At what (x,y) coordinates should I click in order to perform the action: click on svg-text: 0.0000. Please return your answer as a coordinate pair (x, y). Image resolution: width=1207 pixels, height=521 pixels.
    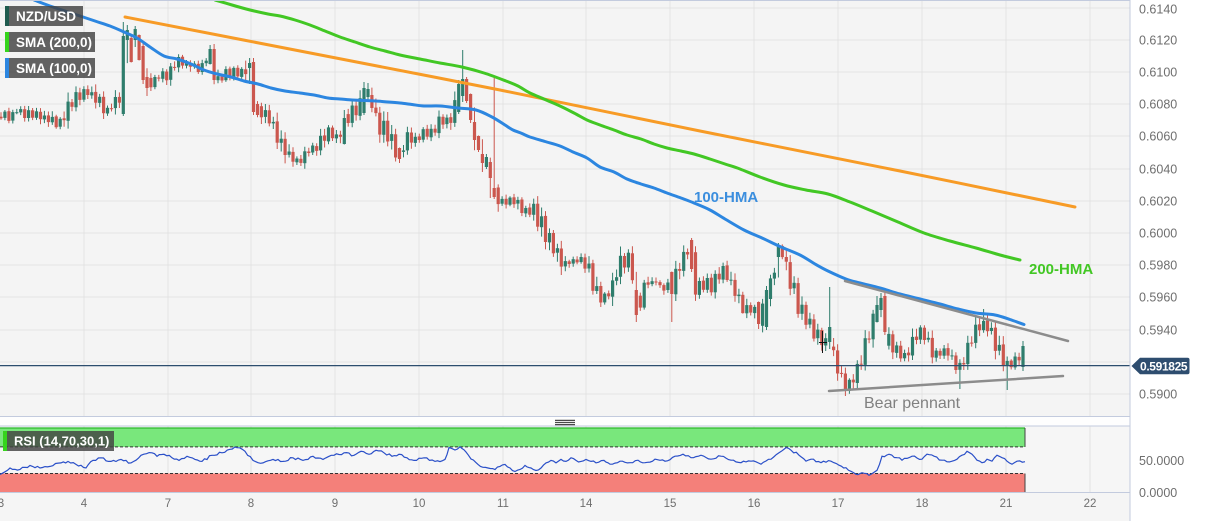
    Looking at the image, I should click on (1158, 493).